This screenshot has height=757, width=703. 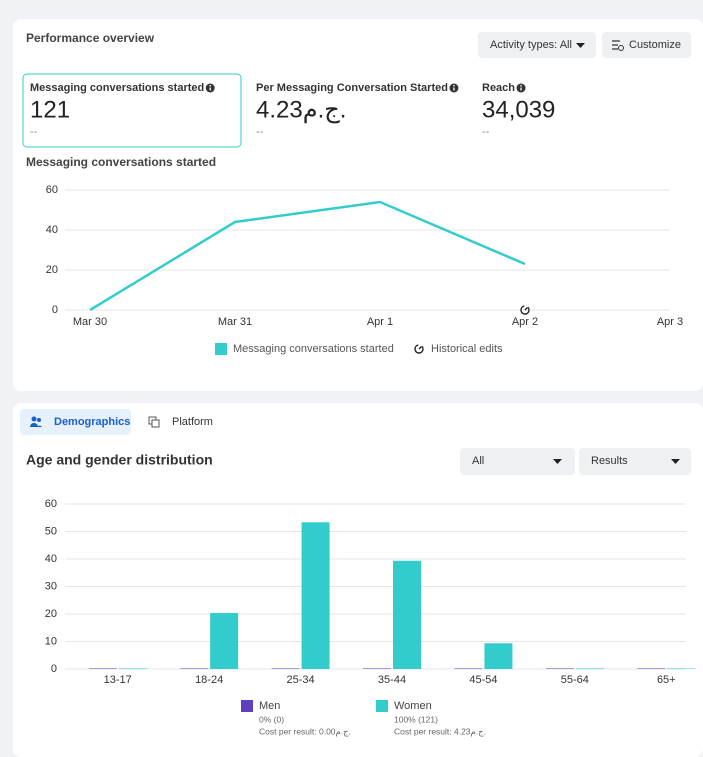 I want to click on x-tick-label: Mar 31, so click(x=235, y=322).